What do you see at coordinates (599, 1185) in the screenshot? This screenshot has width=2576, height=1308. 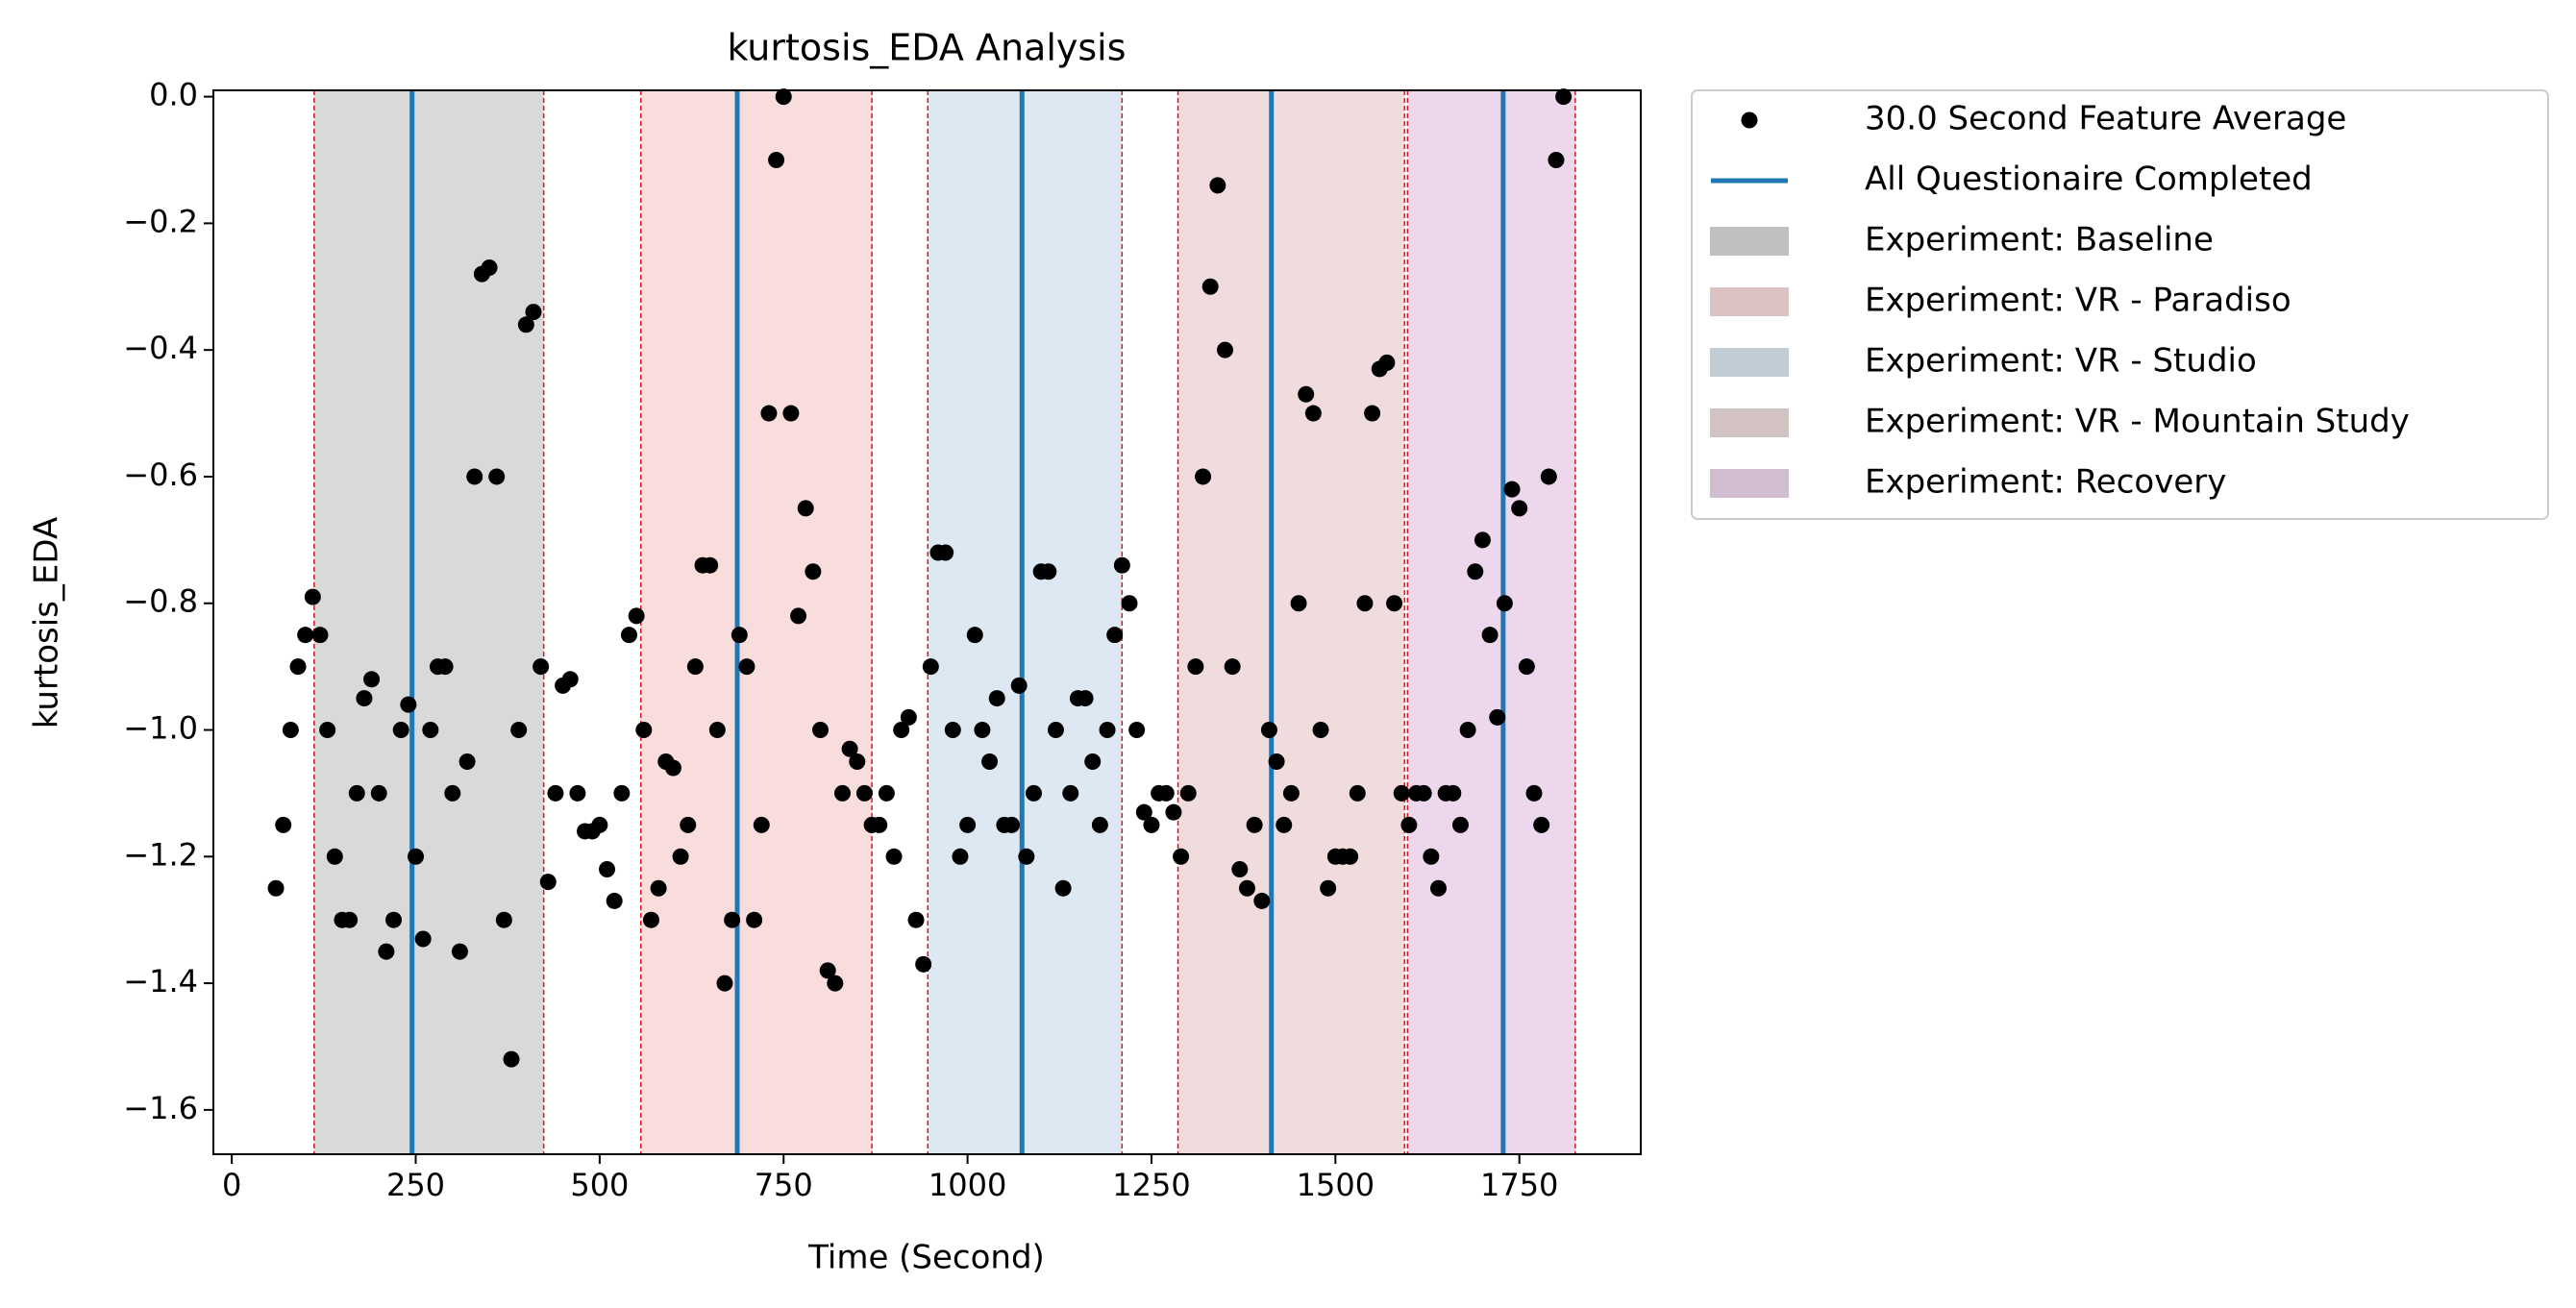 I see `x-tick-label: 500` at bounding box center [599, 1185].